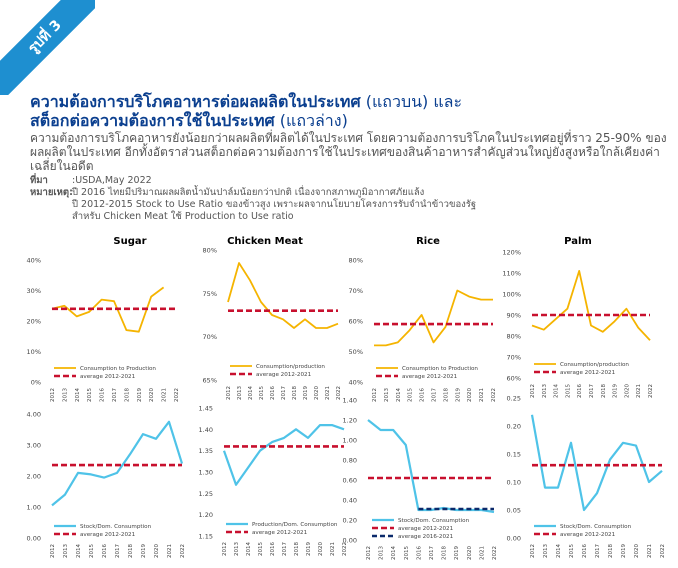 This screenshot has height=568, width=678. What do you see at coordinates (265, 241) in the screenshot?
I see `chart-title: Chicken Meat` at bounding box center [265, 241].